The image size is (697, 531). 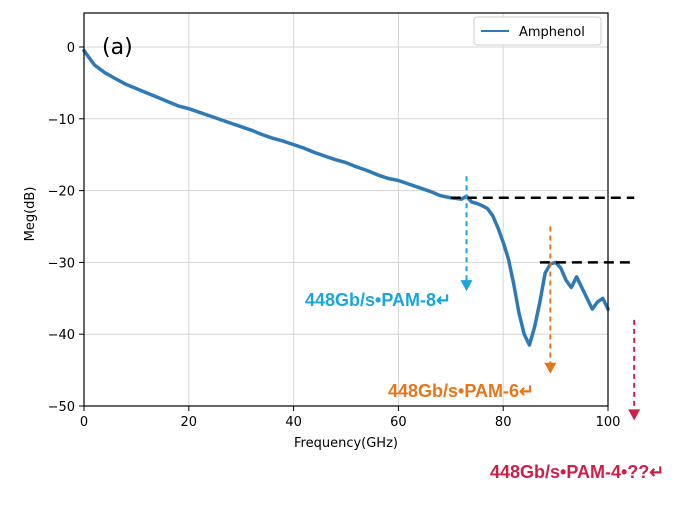 I want to click on legend-label-amphenol: Amphenol, so click(x=552, y=32).